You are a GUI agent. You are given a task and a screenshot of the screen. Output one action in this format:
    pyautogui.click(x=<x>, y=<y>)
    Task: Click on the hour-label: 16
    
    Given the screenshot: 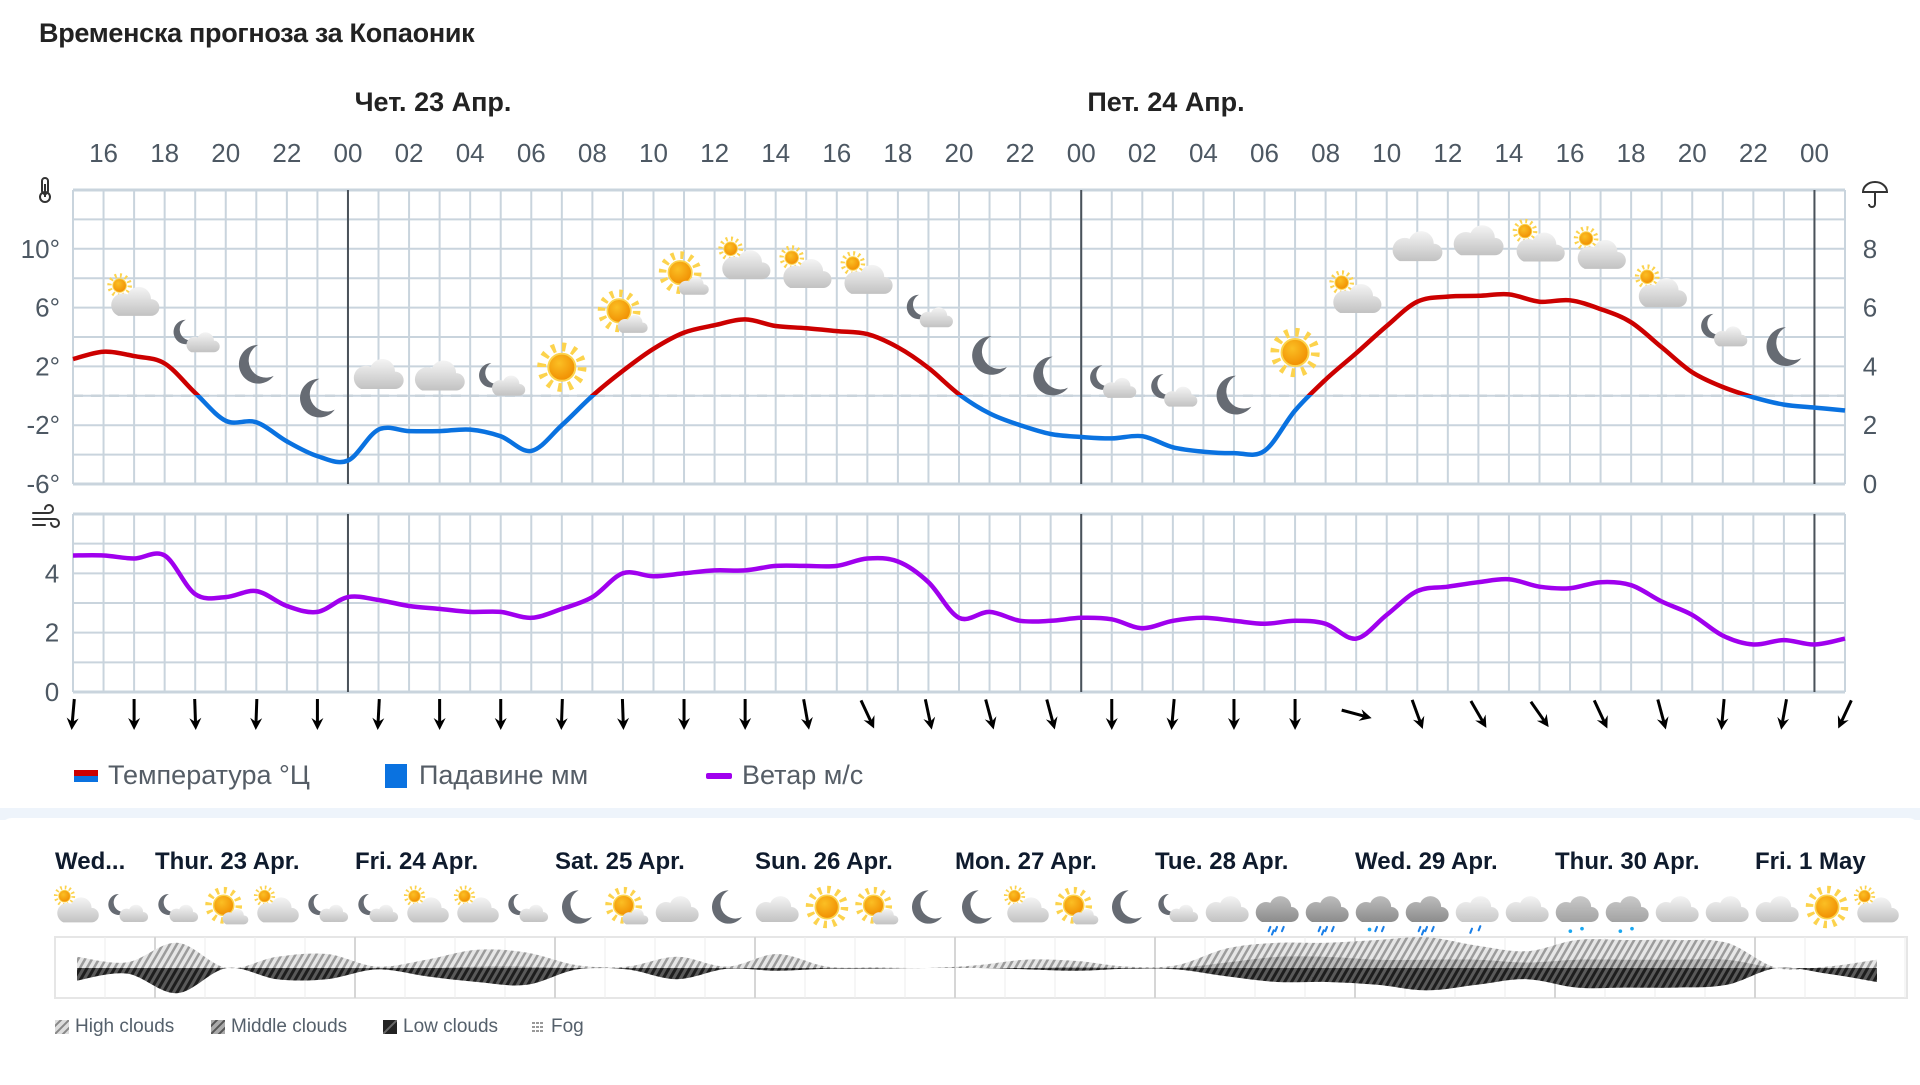 What is the action you would take?
    pyautogui.click(x=1570, y=153)
    